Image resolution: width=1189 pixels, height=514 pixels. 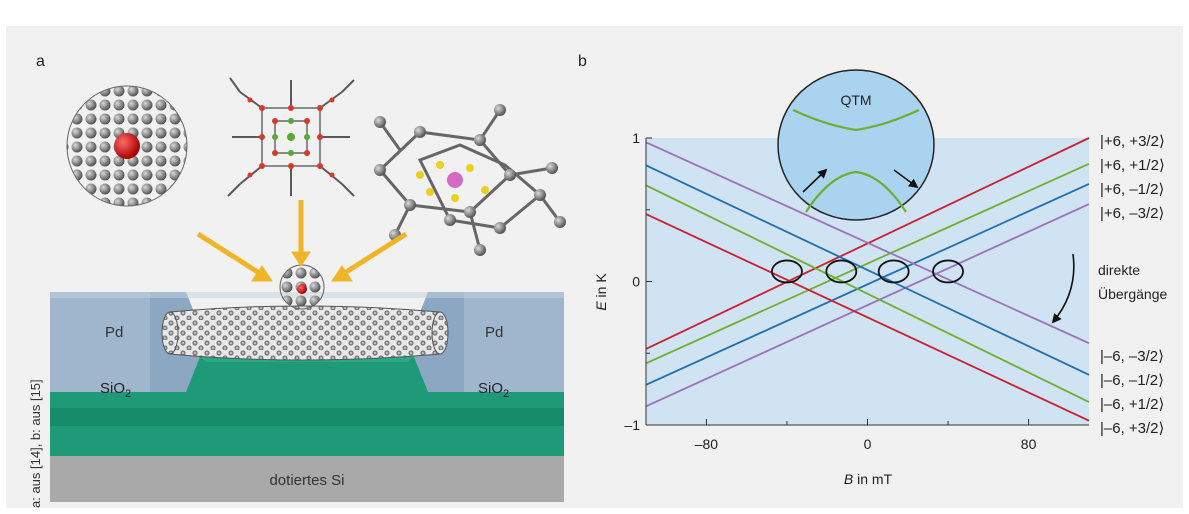 What do you see at coordinates (114, 332) in the screenshot?
I see `pd-left-label: Pd` at bounding box center [114, 332].